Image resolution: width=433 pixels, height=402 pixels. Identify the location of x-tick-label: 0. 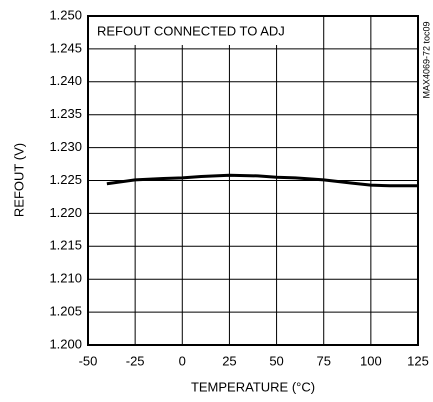
(182, 360).